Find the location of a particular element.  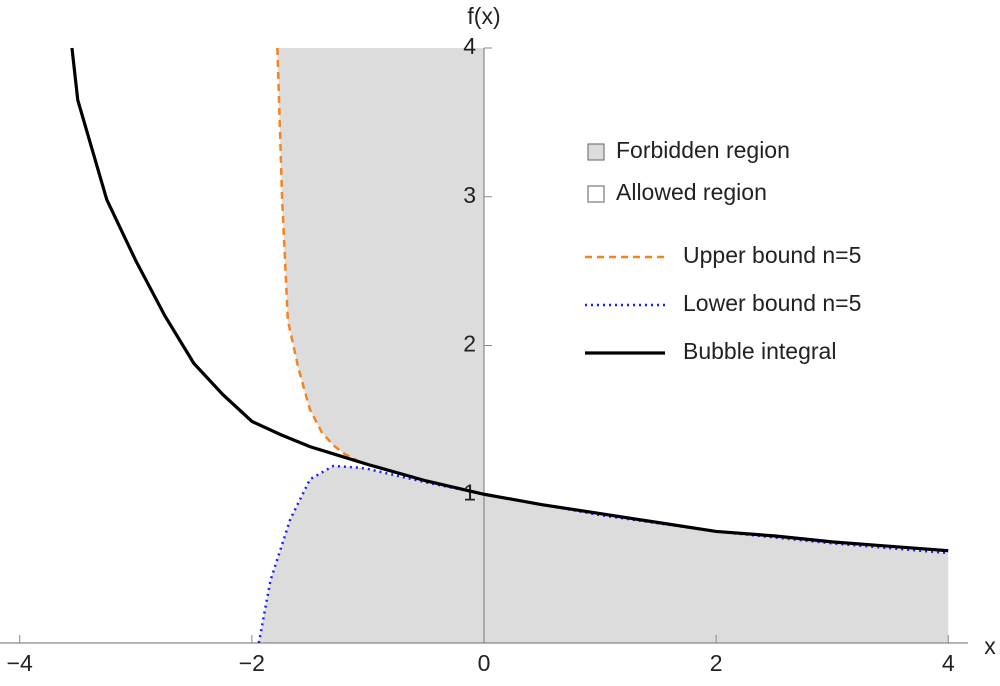

x-tick-label: −4 is located at coordinates (20, 663).